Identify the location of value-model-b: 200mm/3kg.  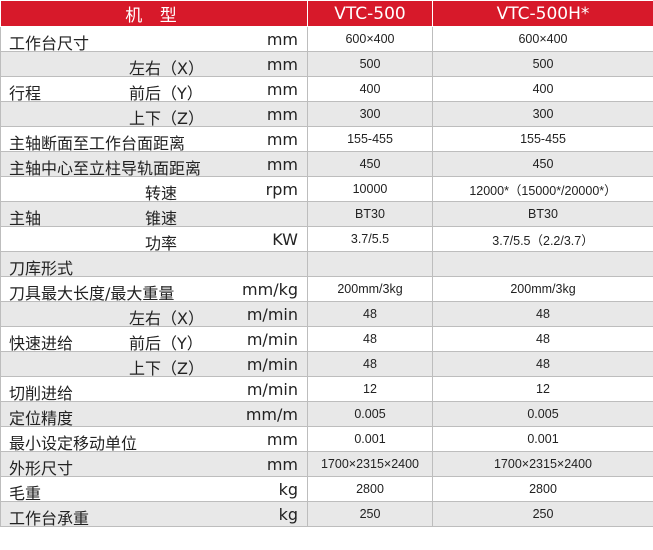
(542, 289).